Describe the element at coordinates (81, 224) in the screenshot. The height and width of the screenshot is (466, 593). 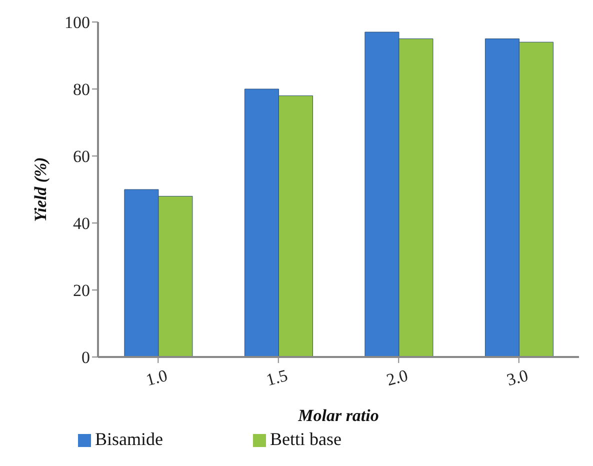
I see `y-tick-label: 40` at that location.